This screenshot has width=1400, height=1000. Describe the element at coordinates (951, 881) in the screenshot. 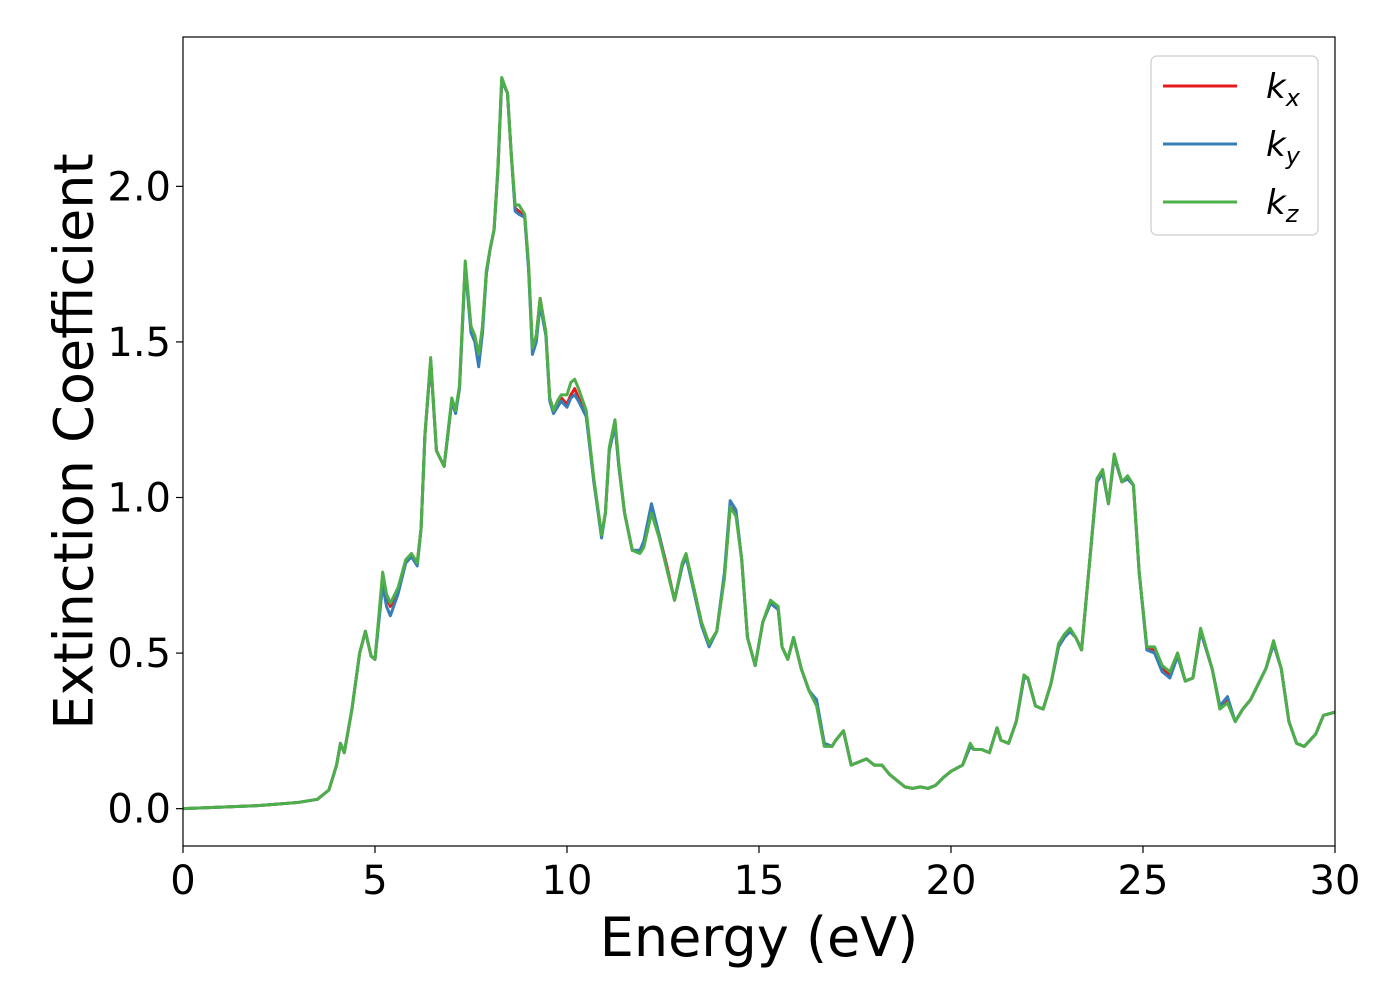

I see `x-tick-label: 20` at that location.